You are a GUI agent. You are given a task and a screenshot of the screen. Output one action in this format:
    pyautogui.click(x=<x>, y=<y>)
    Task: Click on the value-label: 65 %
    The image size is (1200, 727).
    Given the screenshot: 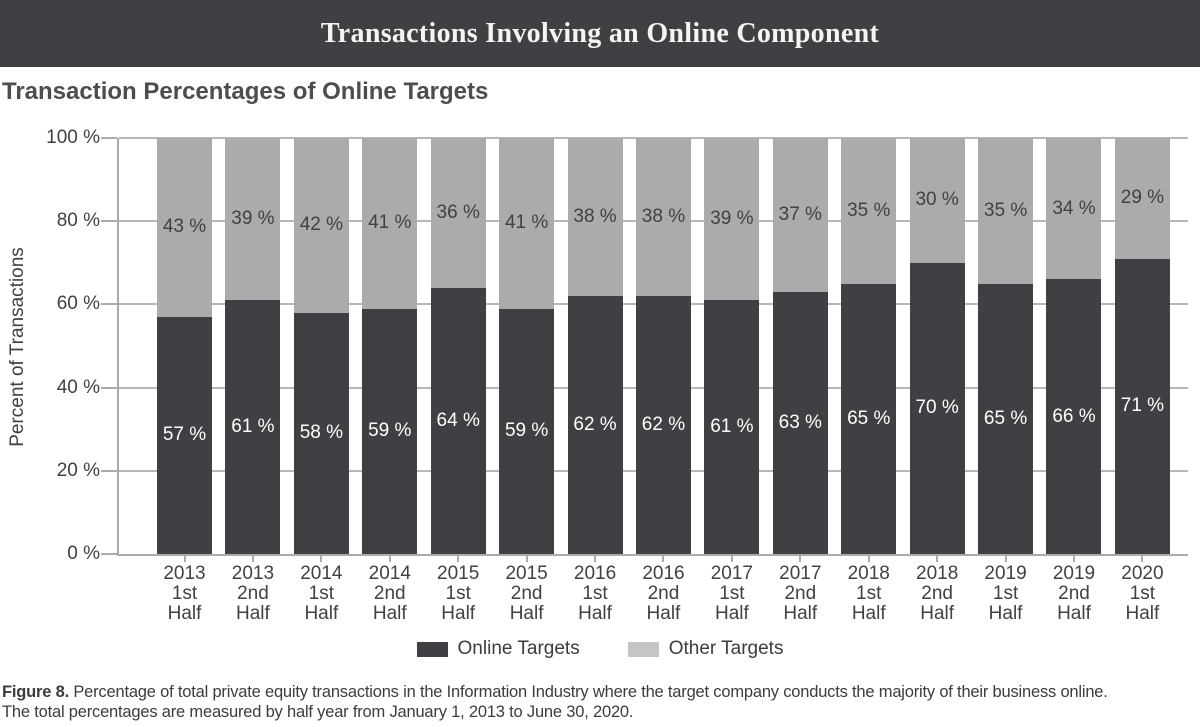 What is the action you would take?
    pyautogui.click(x=1005, y=418)
    